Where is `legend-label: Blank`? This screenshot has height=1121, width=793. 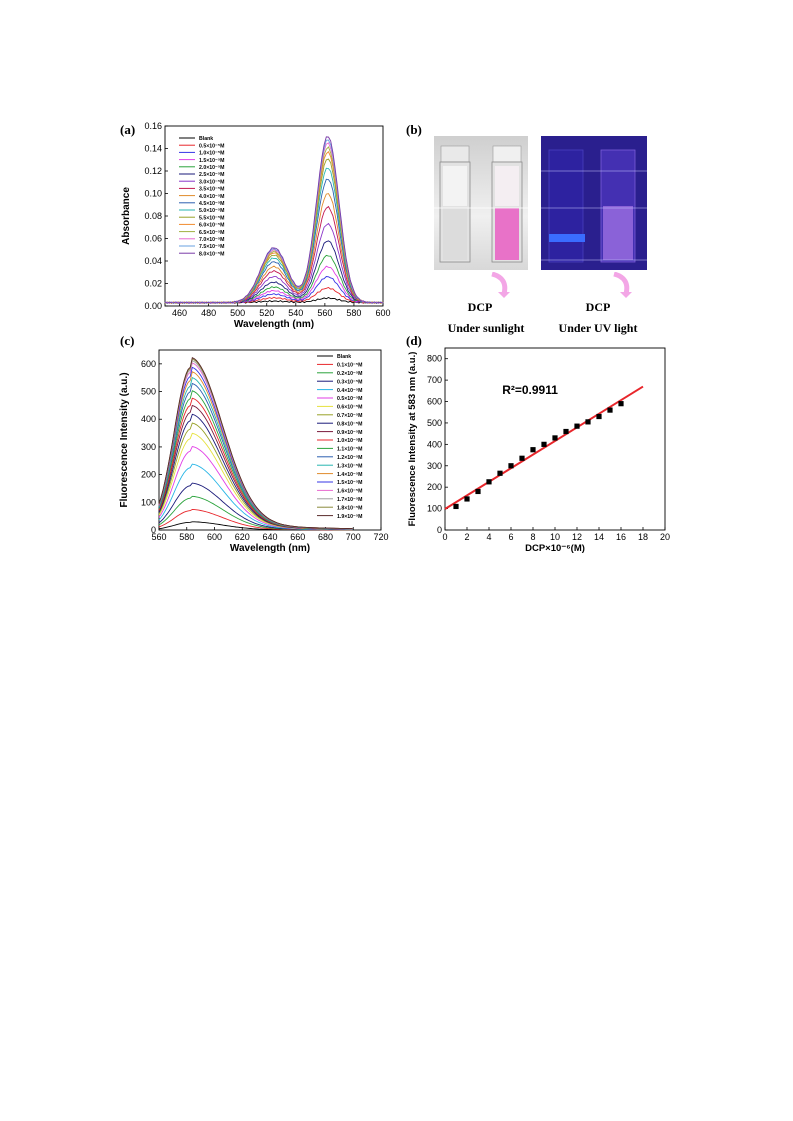
legend-label: Blank is located at coordinates (206, 139).